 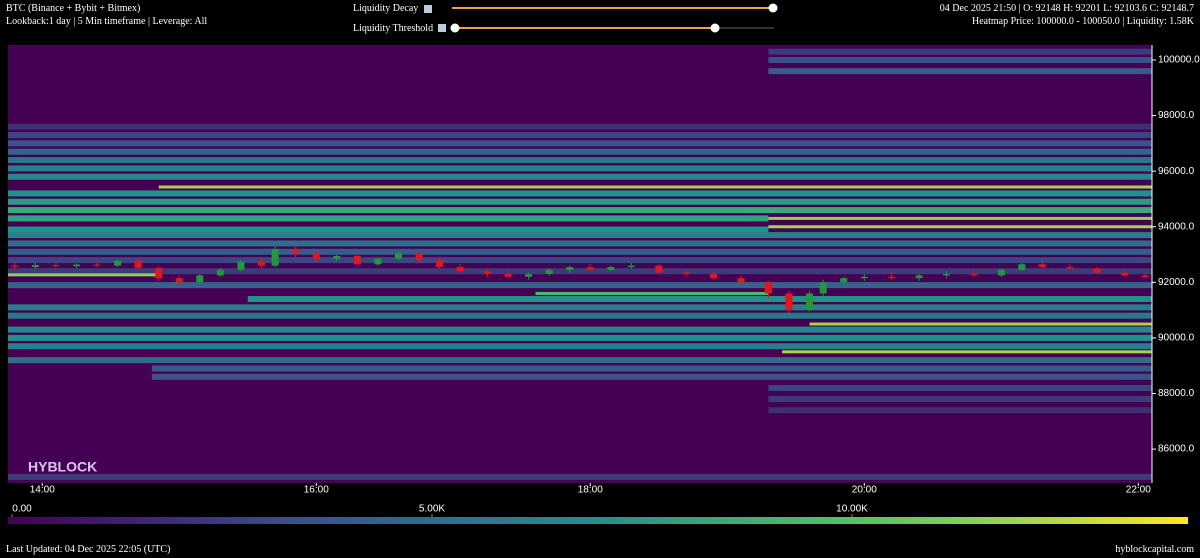 What do you see at coordinates (590, 490) in the screenshot?
I see `x-tick-label: 18:00` at bounding box center [590, 490].